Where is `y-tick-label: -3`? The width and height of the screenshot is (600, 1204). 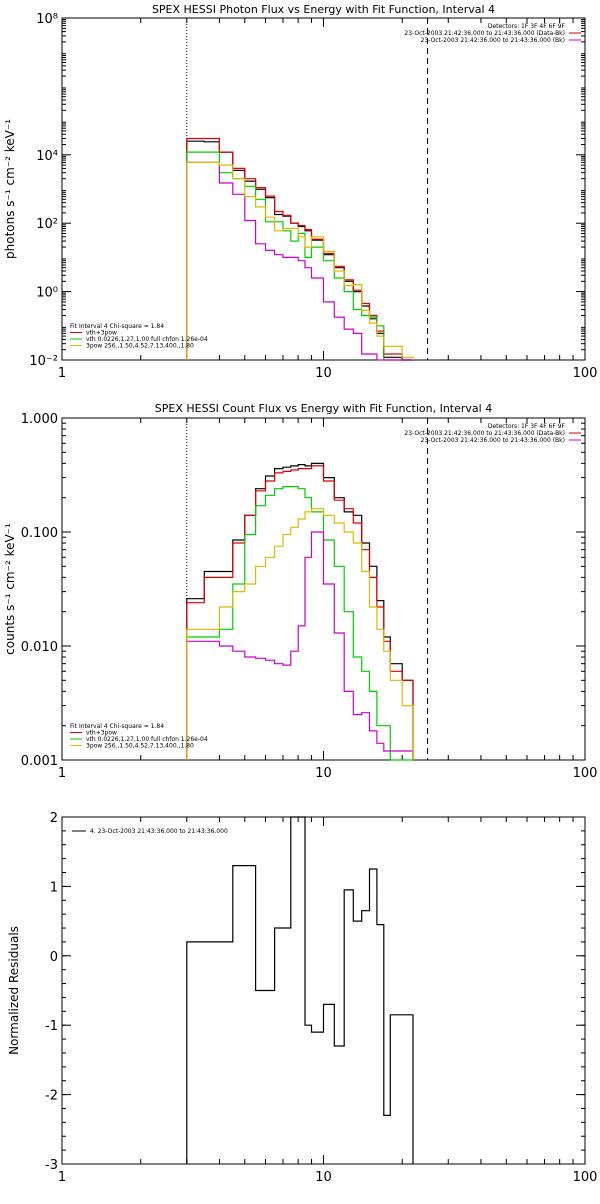
y-tick-label: -3 is located at coordinates (51, 1165).